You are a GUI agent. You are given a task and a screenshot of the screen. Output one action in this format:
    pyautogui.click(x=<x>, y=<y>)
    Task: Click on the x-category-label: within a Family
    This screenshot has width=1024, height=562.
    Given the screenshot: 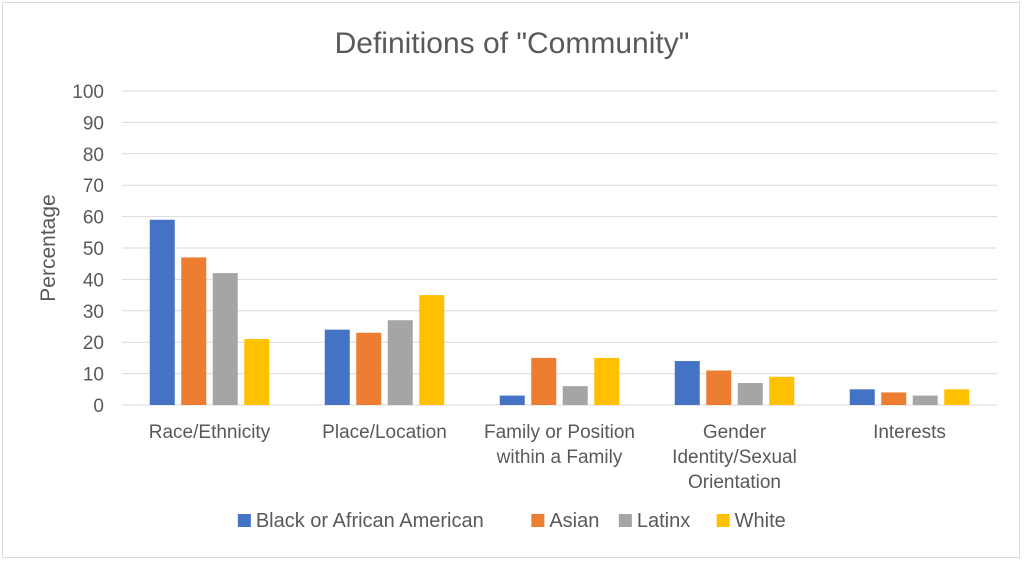 What is the action you would take?
    pyautogui.click(x=559, y=457)
    